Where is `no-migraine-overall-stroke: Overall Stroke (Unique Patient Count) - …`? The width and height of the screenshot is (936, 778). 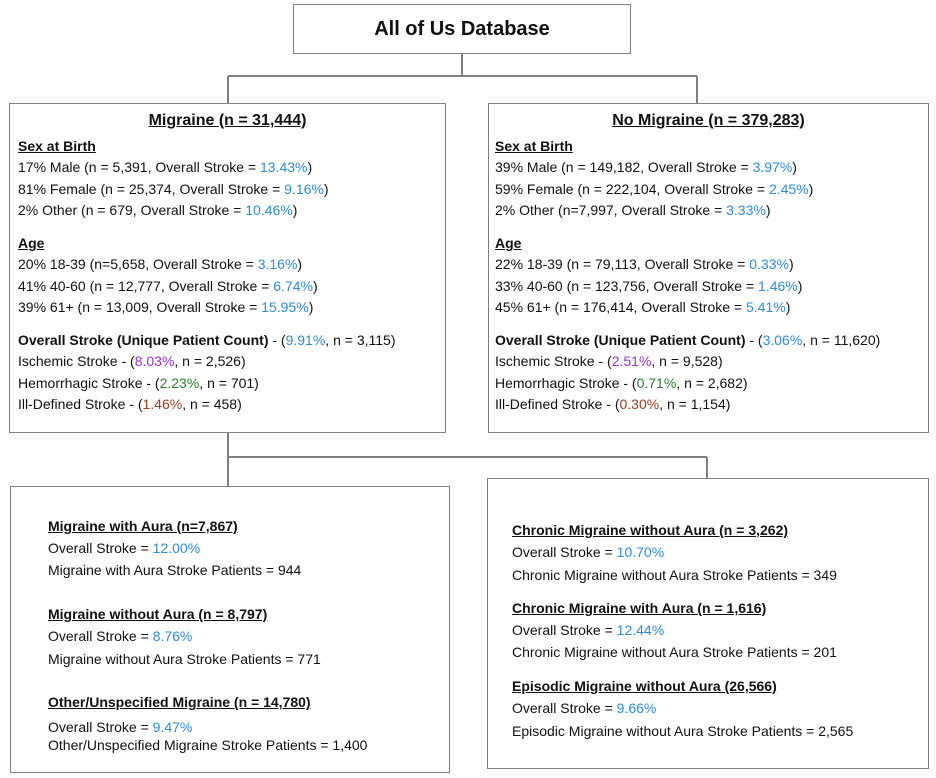 no-migraine-overall-stroke: Overall Stroke (Unique Patient Count) - … is located at coordinates (688, 340).